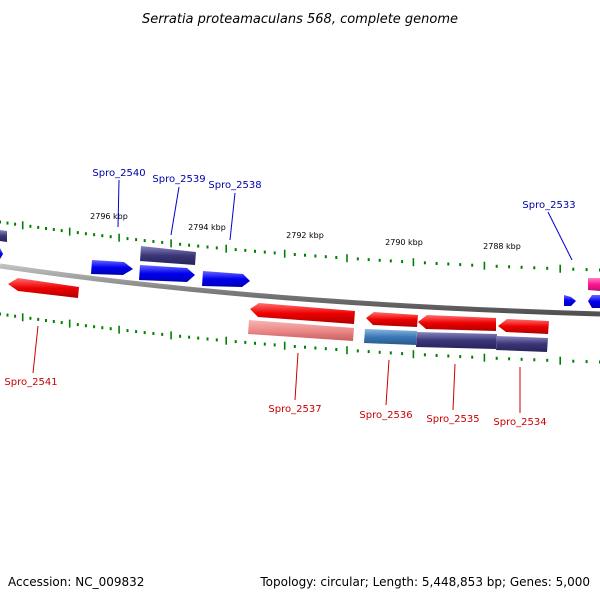  Describe the element at coordinates (30, 382) in the screenshot. I see `gene-label: Spro_2541` at that location.